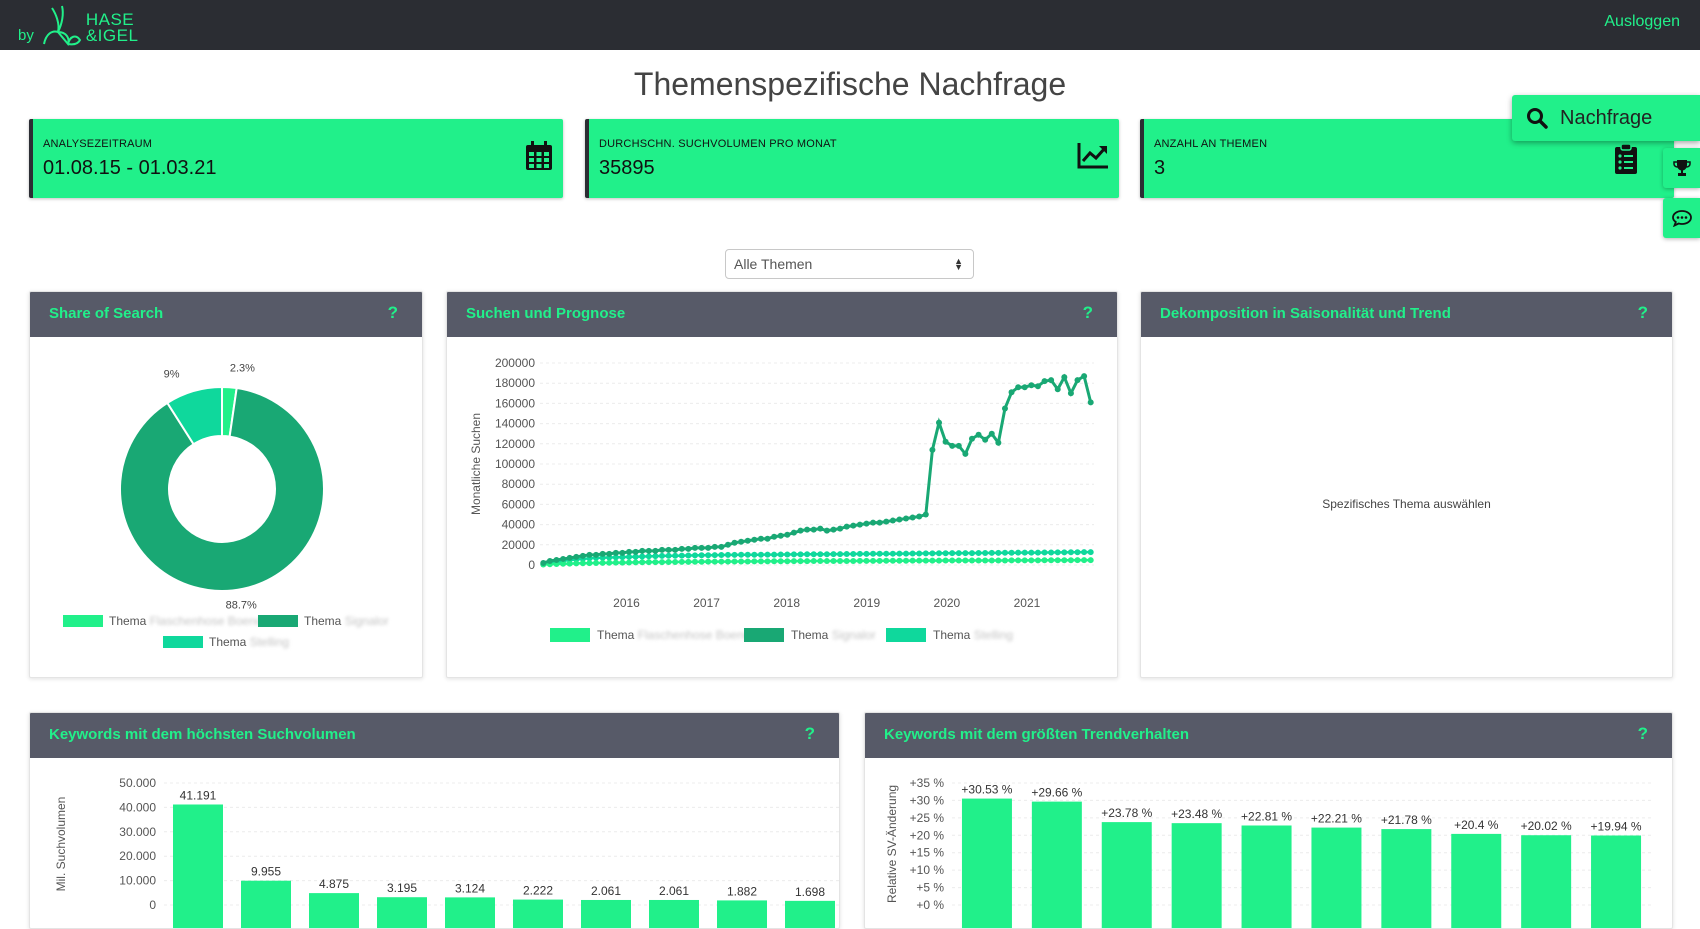 This screenshot has width=1700, height=929. What do you see at coordinates (531, 565) in the screenshot?
I see `y-tick-label: 0` at bounding box center [531, 565].